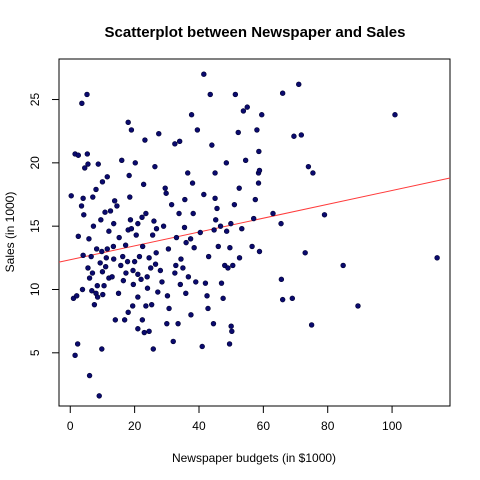 Image resolution: width=480 pixels, height=480 pixels. I want to click on y-tick-label: 5, so click(35, 352).